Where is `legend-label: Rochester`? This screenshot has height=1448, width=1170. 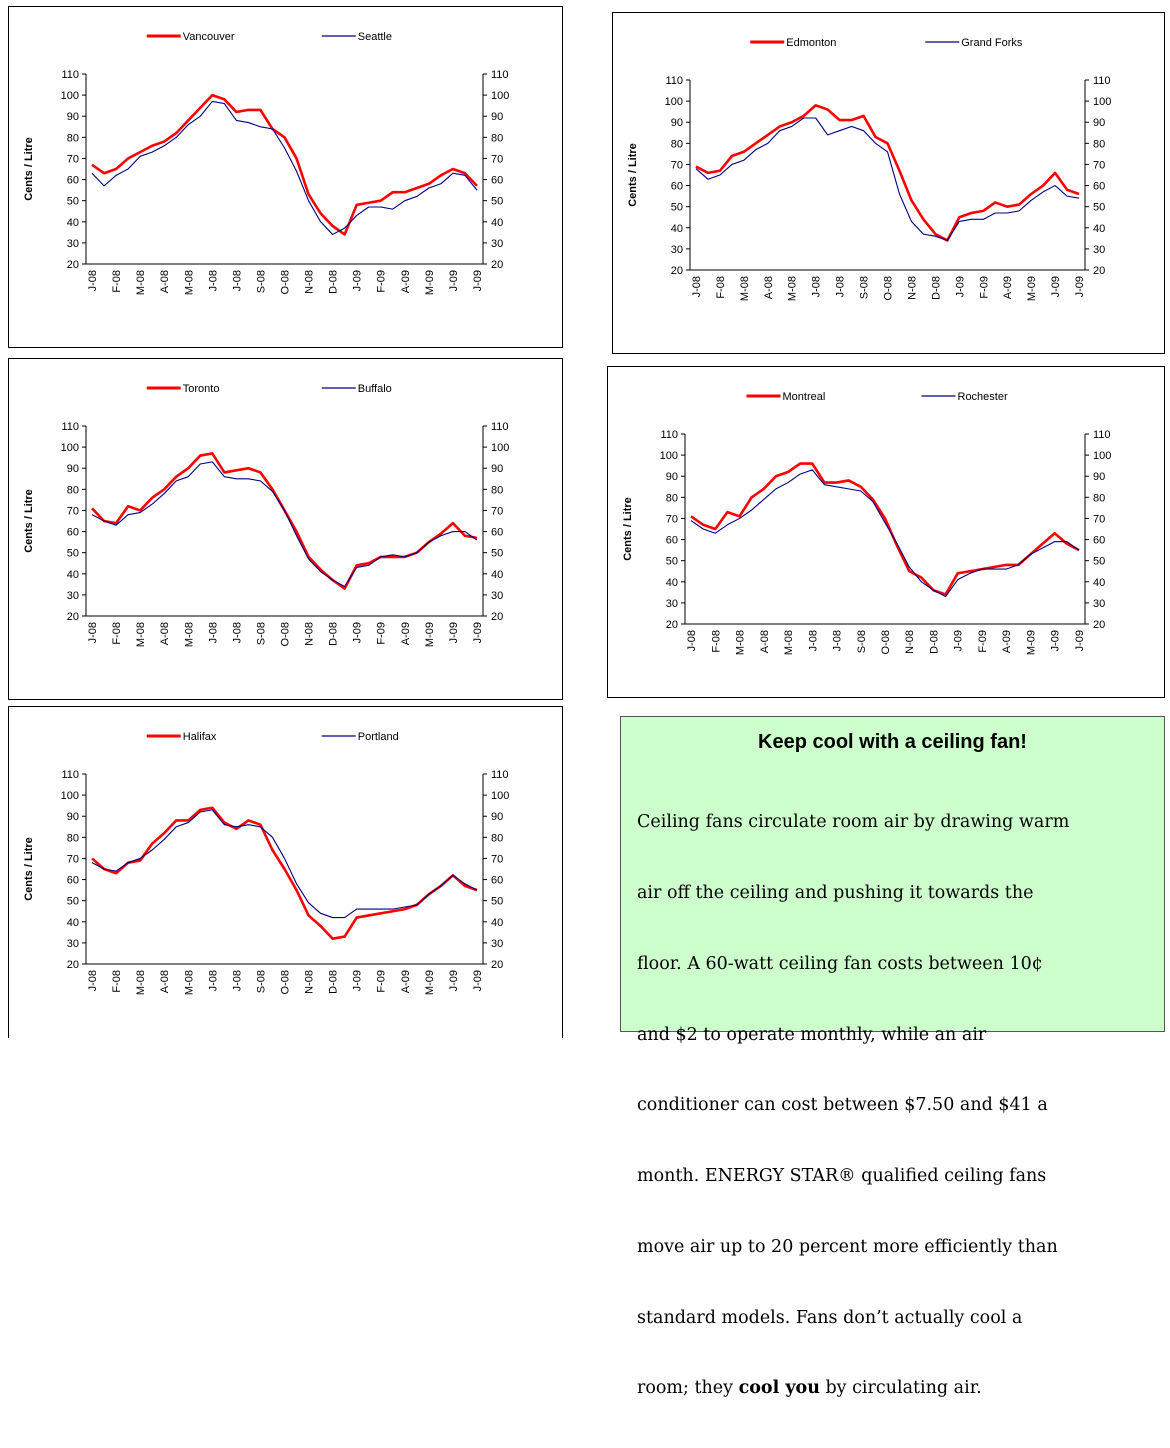 legend-label: Rochester is located at coordinates (983, 397).